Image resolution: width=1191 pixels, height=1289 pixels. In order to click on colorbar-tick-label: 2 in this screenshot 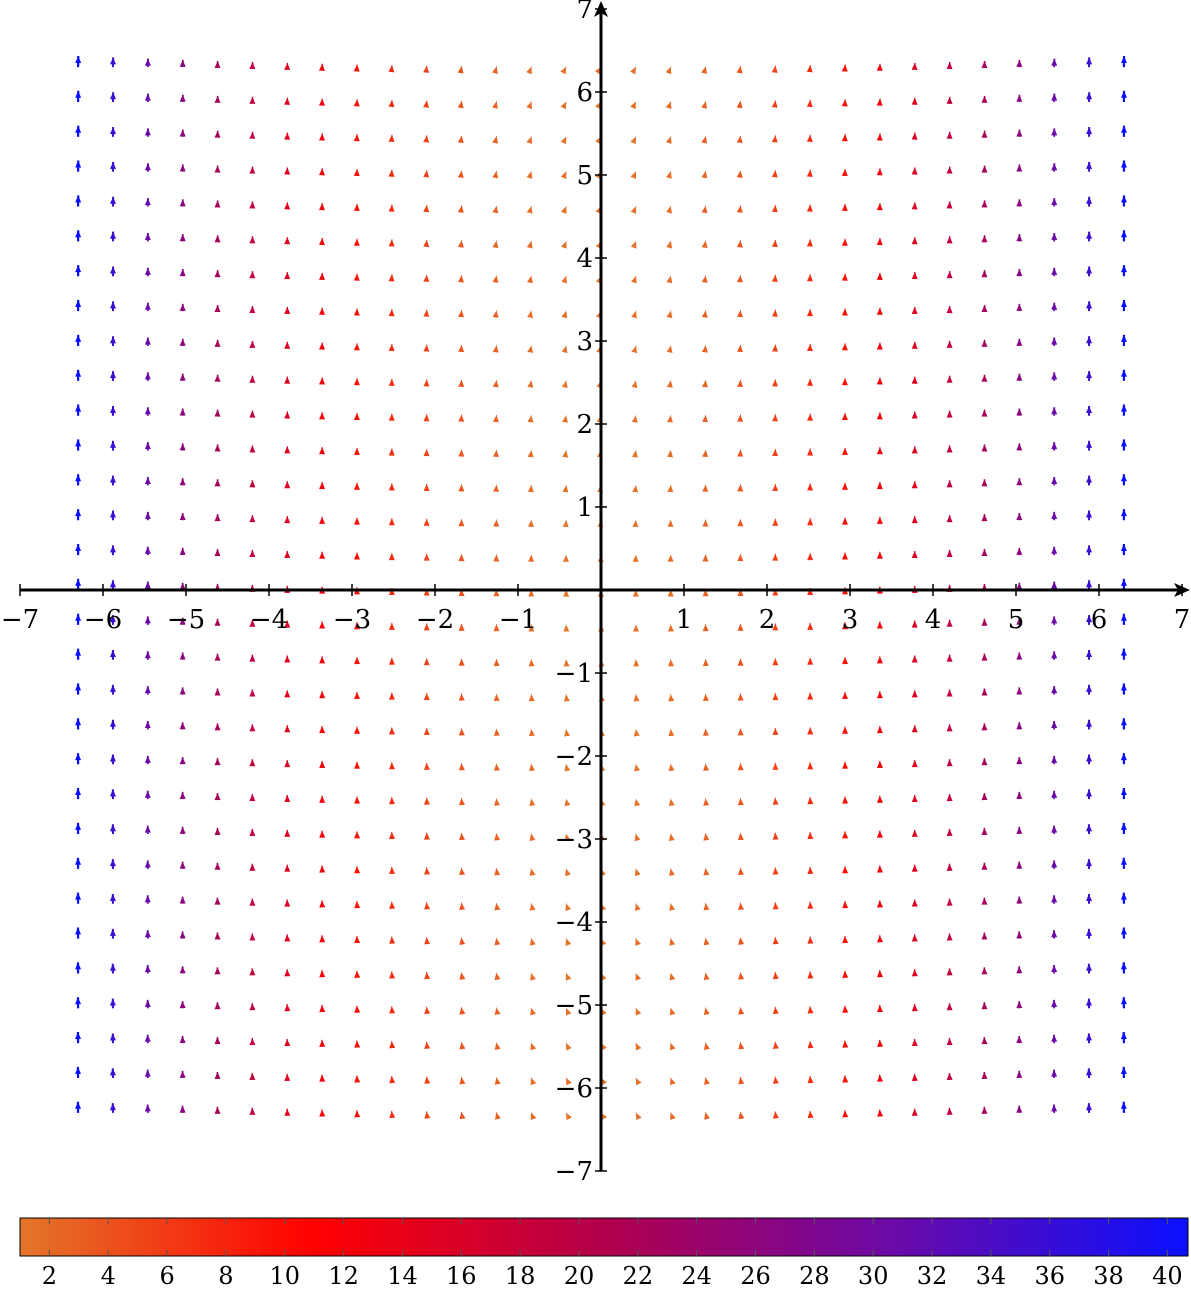, I will do `click(49, 1275)`.